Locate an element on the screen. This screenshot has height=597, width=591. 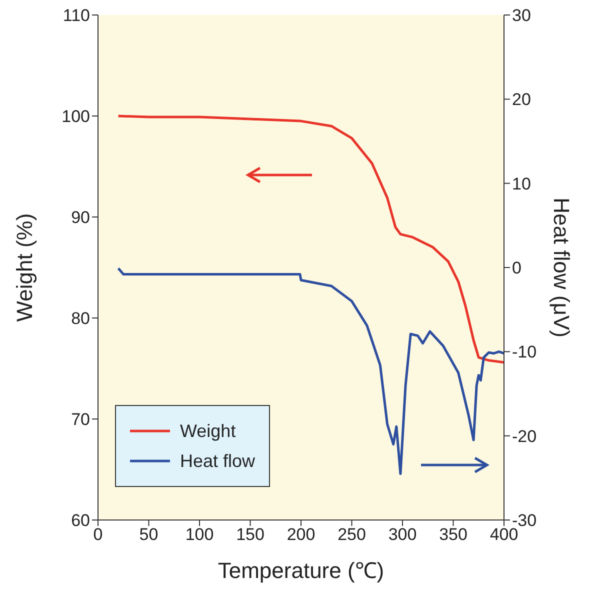
x-tick-label: 0 is located at coordinates (98, 534).